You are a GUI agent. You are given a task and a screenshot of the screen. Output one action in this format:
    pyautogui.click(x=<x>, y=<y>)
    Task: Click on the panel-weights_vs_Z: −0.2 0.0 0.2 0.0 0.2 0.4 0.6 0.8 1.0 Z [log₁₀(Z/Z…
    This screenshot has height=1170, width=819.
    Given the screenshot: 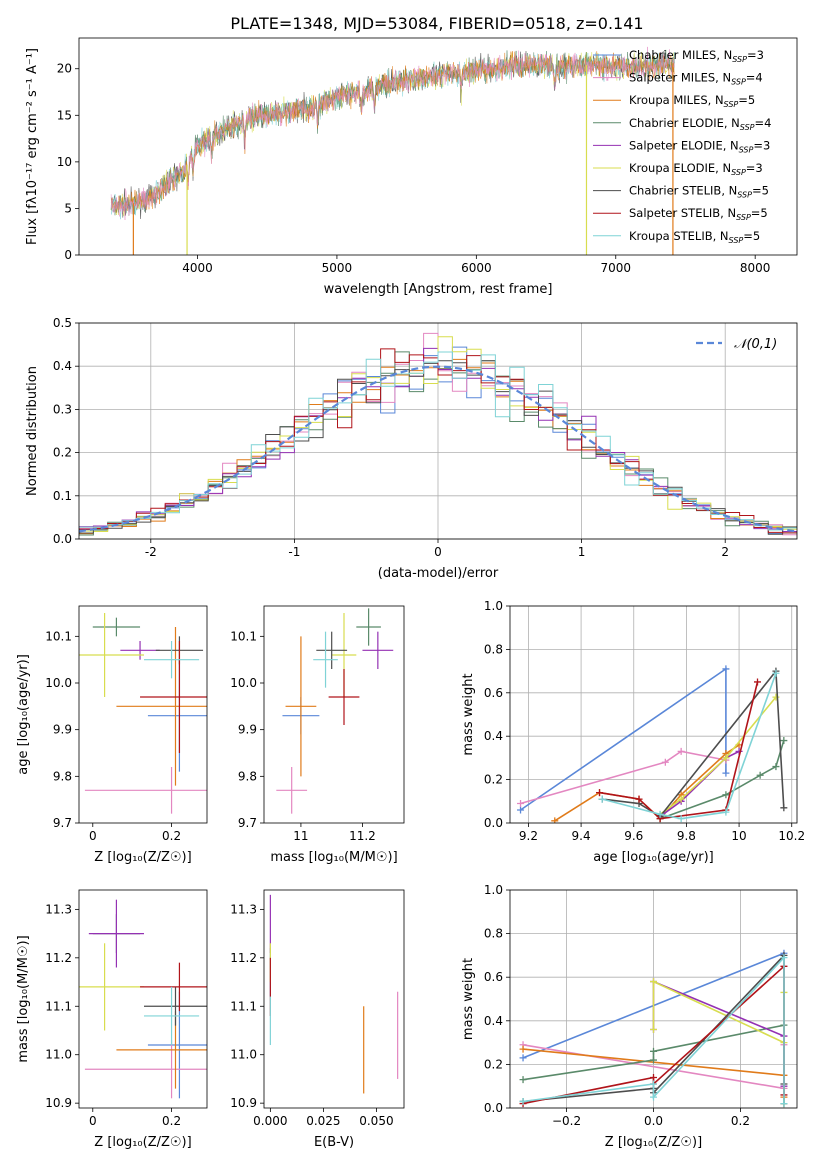 What is the action you would take?
    pyautogui.click(x=629, y=1016)
    